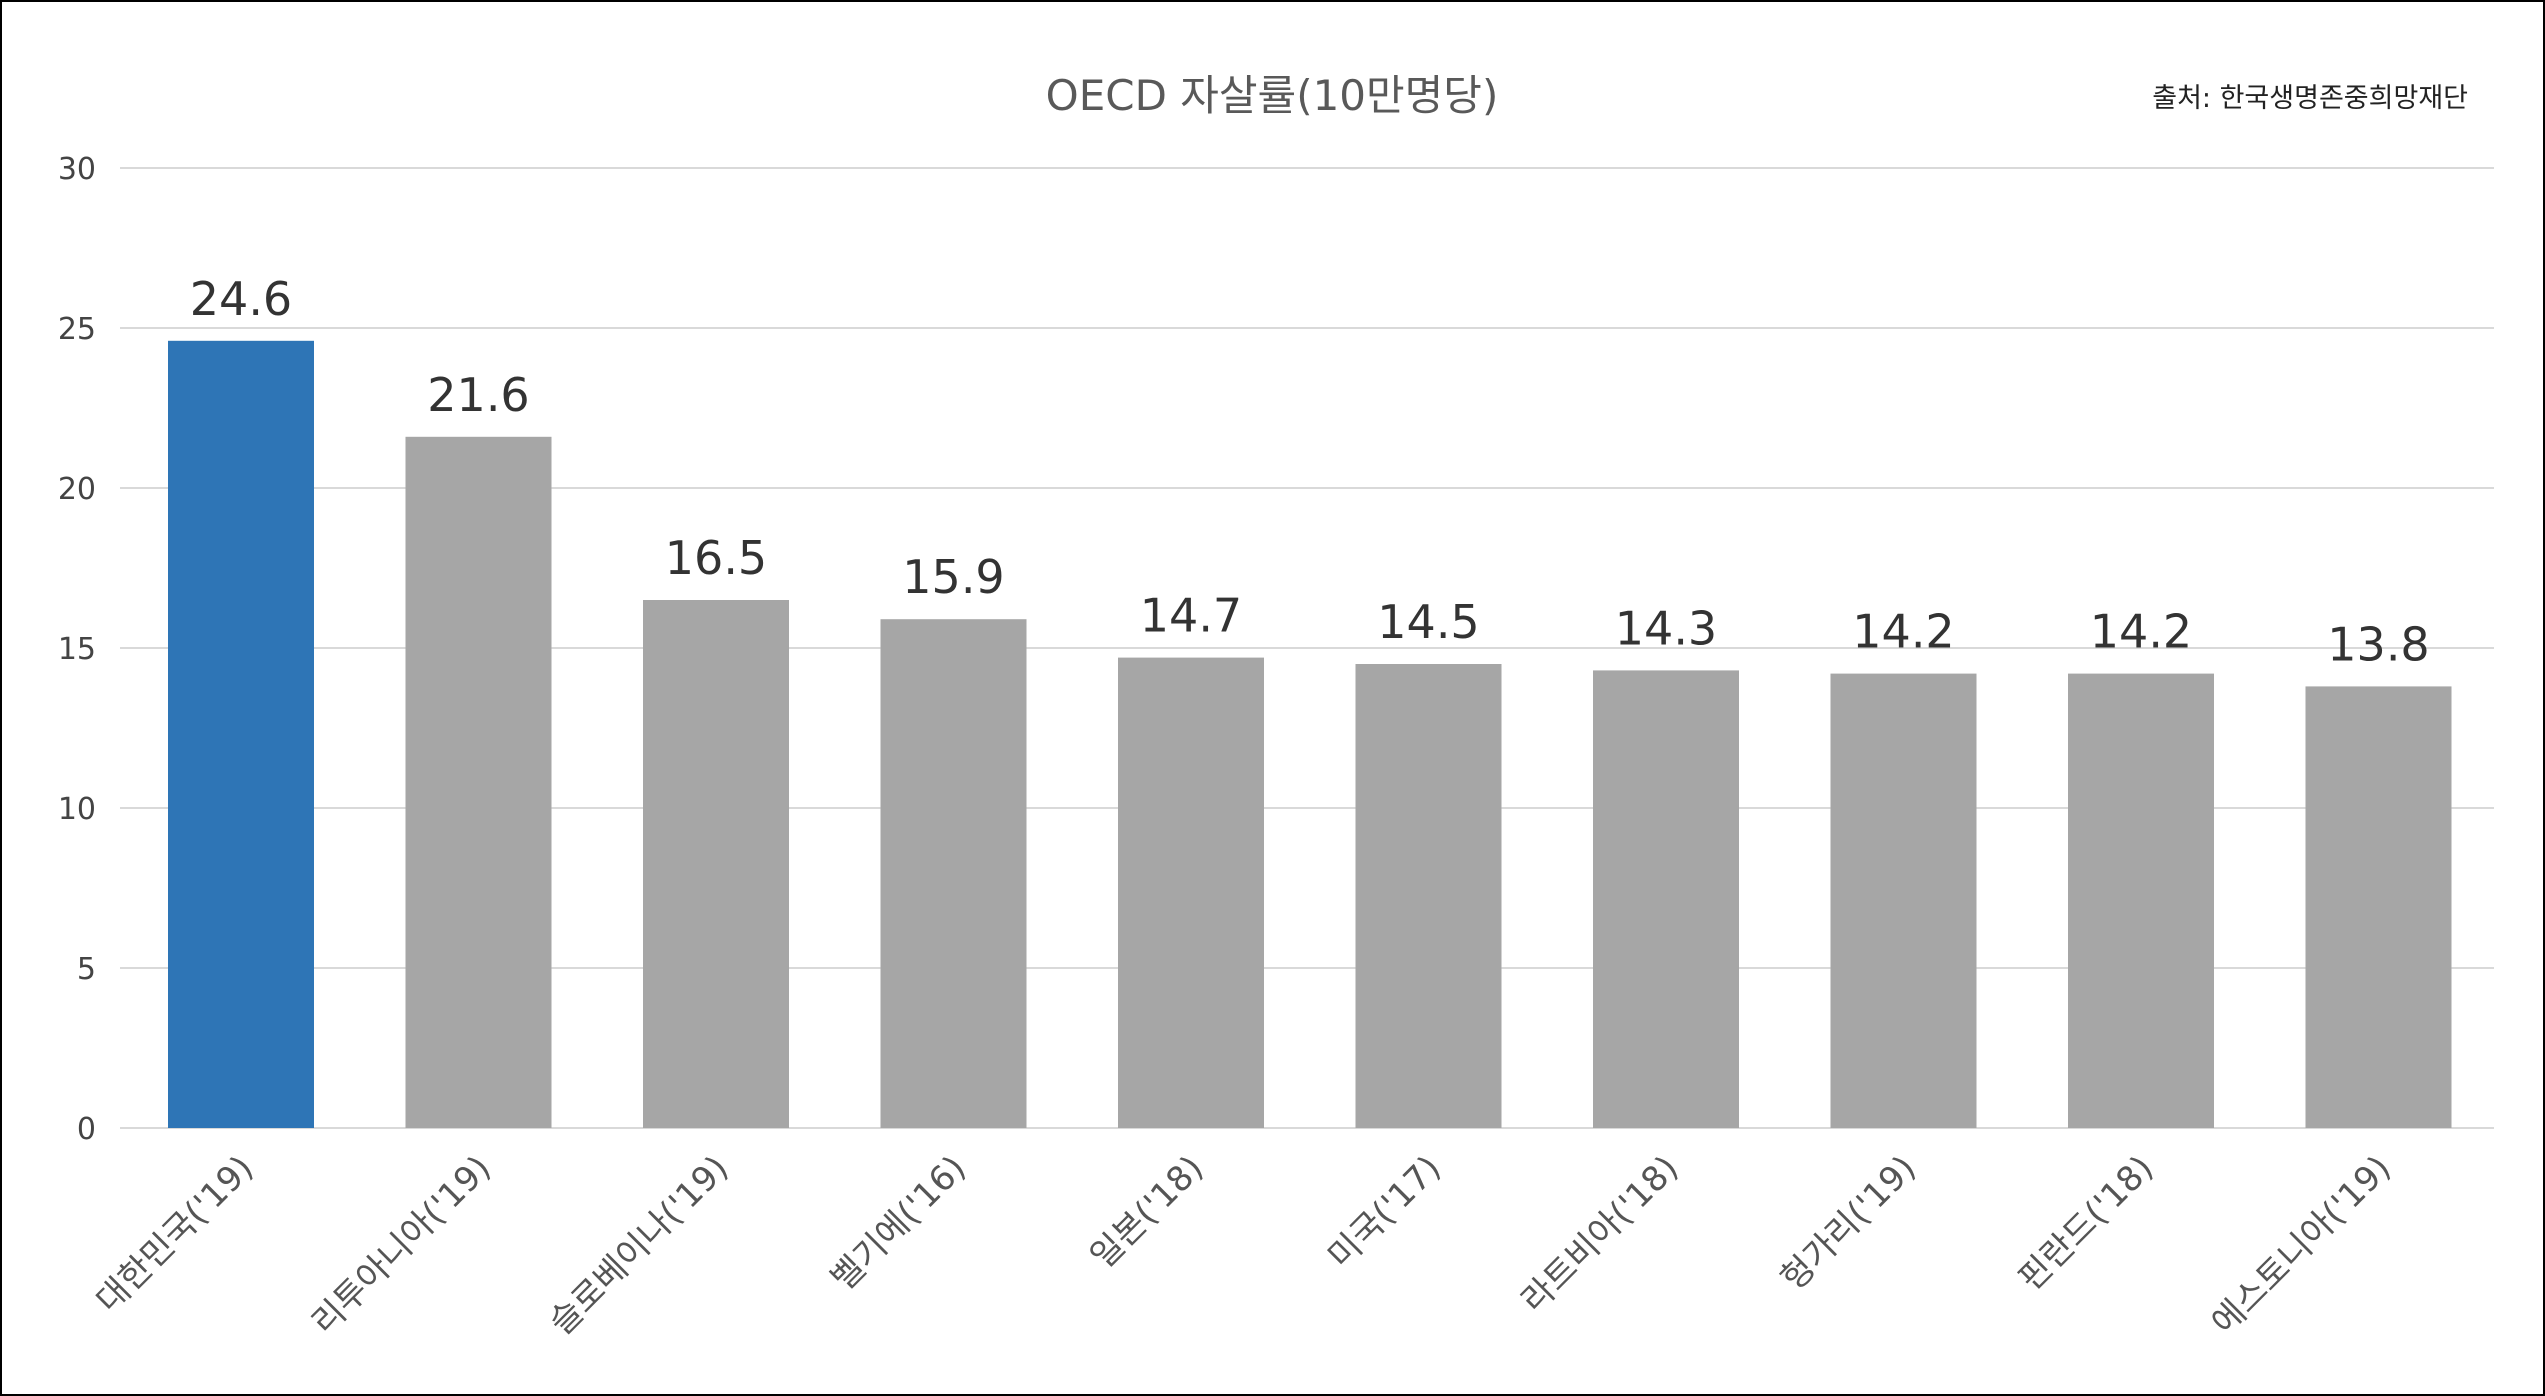 The width and height of the screenshot is (2545, 1396). What do you see at coordinates (401, 1245) in the screenshot?
I see `x-tick-label: 리투아니아('19)` at bounding box center [401, 1245].